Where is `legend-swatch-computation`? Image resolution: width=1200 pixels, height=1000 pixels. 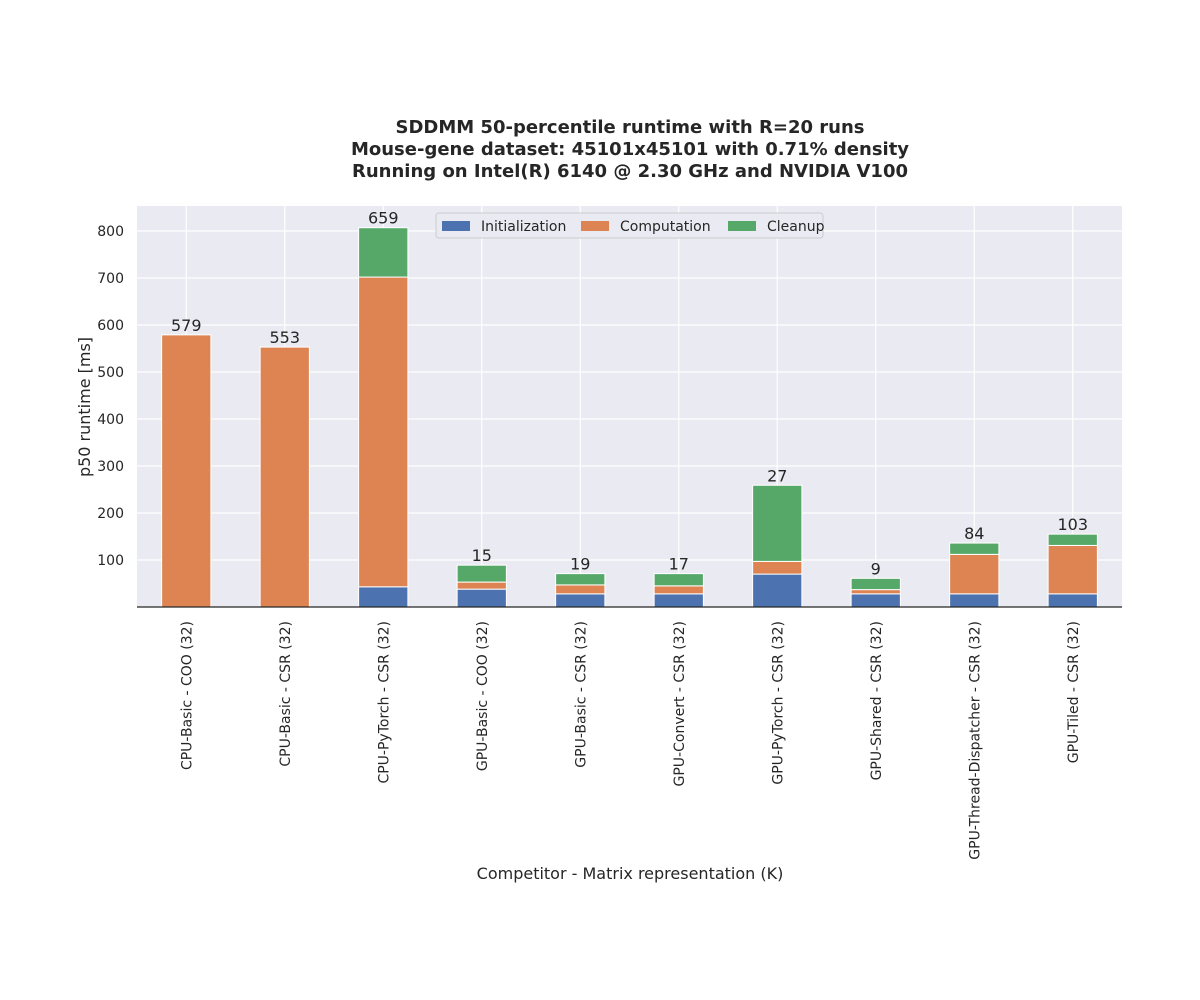
legend-swatch-computation is located at coordinates (595, 226).